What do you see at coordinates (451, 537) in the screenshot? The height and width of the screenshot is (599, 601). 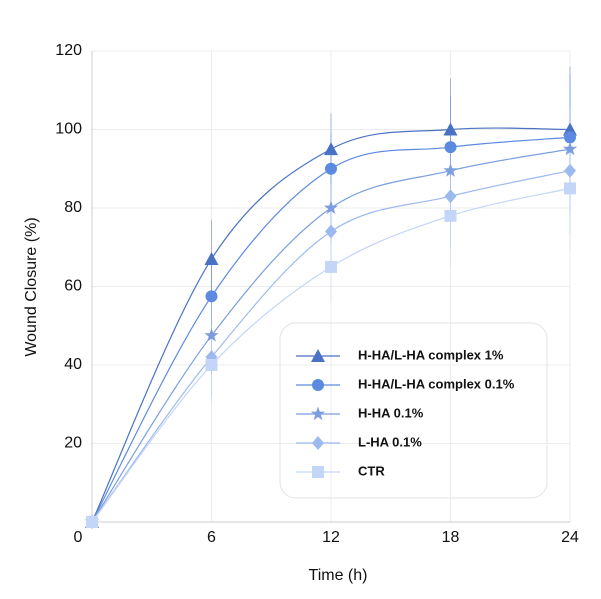 I see `x-tick-label: 18` at bounding box center [451, 537].